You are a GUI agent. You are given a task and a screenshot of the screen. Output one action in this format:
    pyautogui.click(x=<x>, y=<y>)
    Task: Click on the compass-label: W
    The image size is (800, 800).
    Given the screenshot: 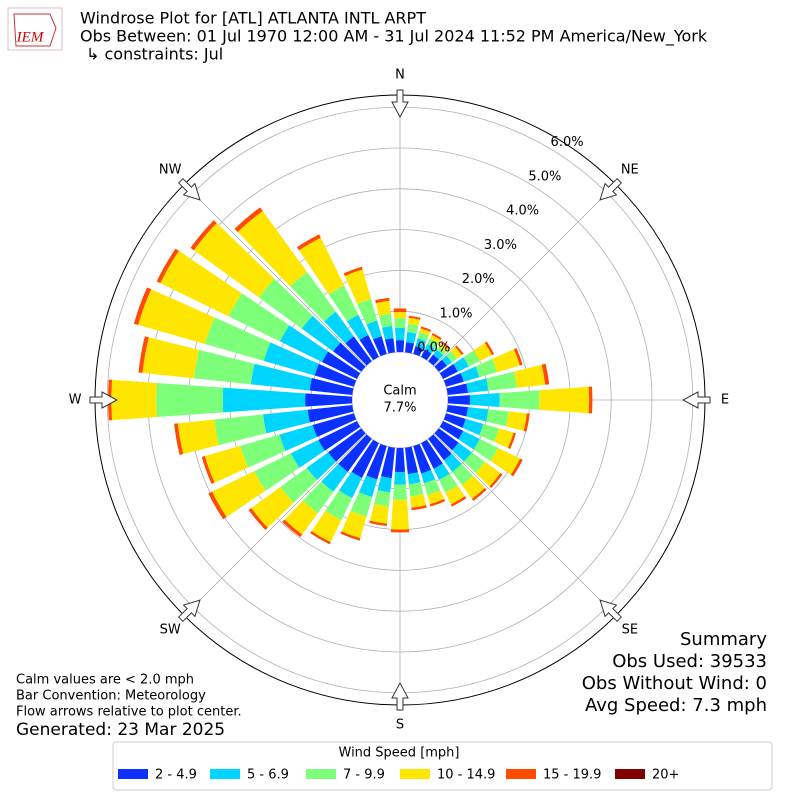 What is the action you would take?
    pyautogui.click(x=75, y=400)
    